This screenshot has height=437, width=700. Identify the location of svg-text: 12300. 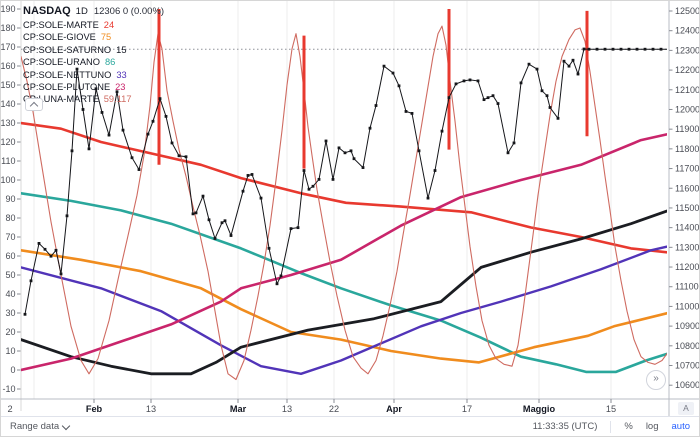
(687, 50).